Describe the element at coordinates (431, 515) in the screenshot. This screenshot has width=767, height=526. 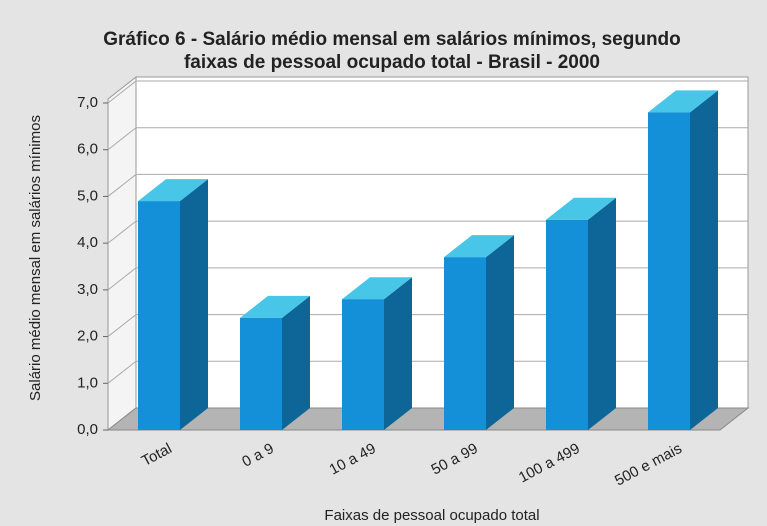
I see `x-axis-label: Faixas de pessoal ocupado total` at that location.